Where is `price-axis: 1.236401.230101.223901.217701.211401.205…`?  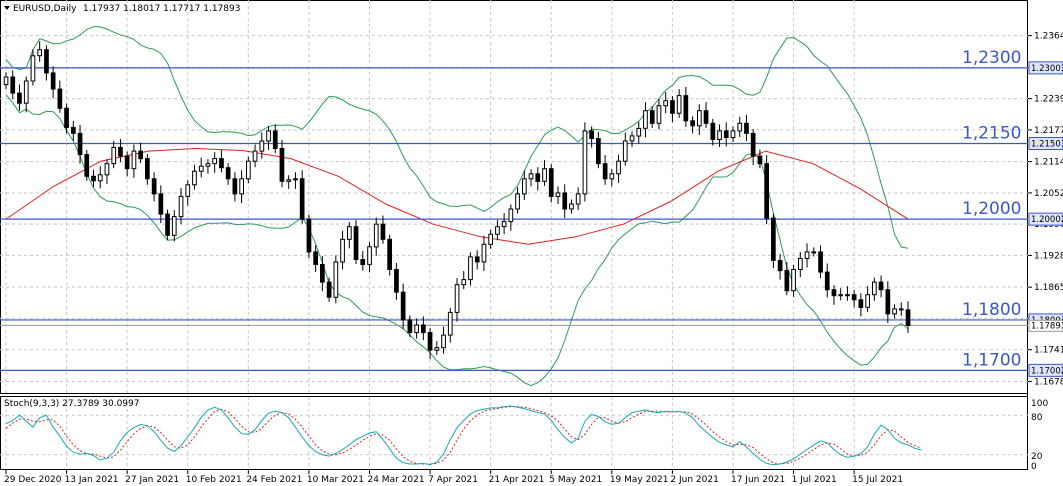 price-axis: 1.236401.230101.223901.217701.211401.205… is located at coordinates (1045, 209).